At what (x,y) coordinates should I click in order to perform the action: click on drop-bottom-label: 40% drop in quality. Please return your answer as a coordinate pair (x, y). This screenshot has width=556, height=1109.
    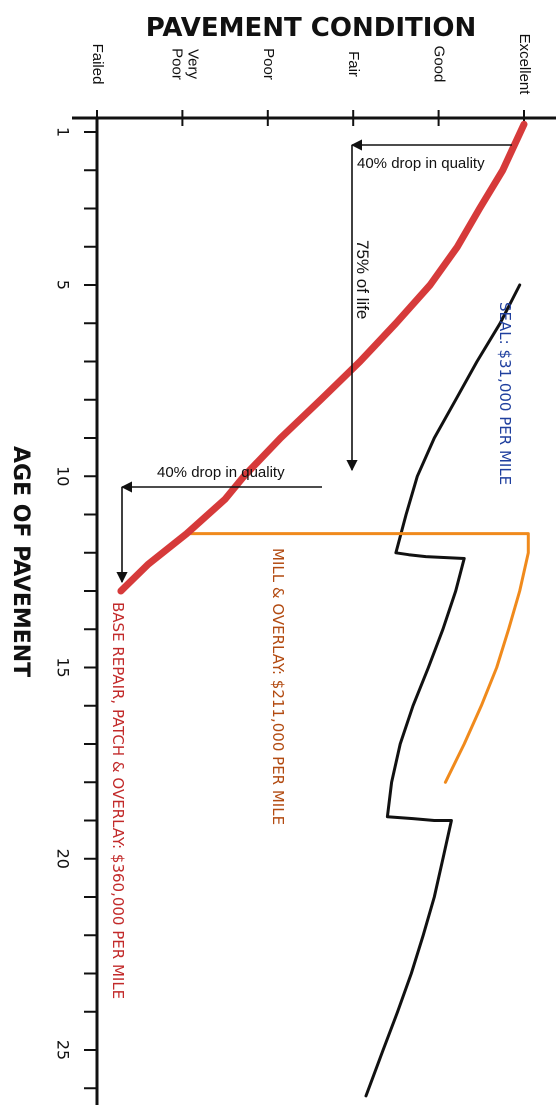
    Looking at the image, I should click on (221, 472).